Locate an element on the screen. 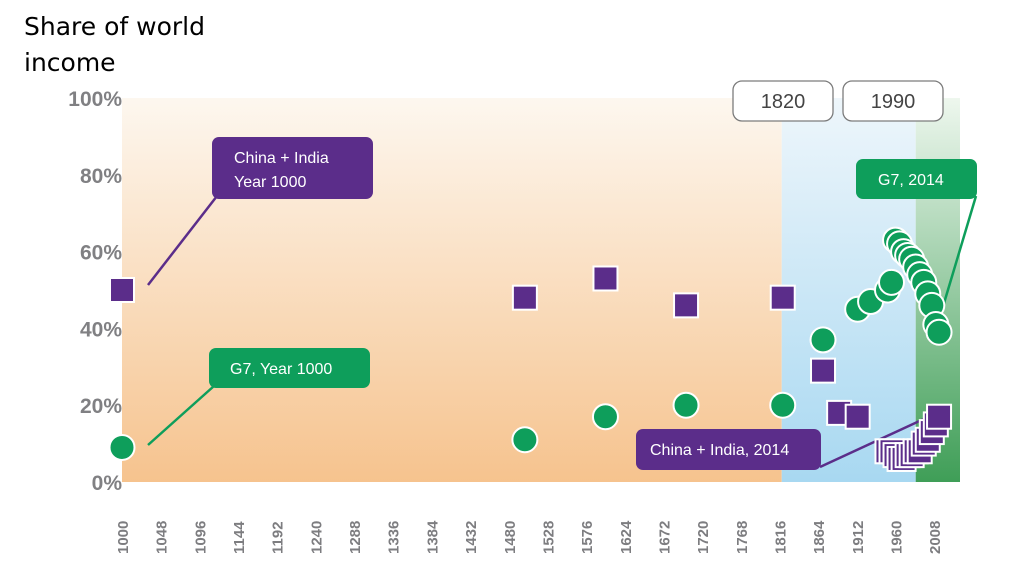  callout-label: G7, Year 1000 is located at coordinates (281, 369).